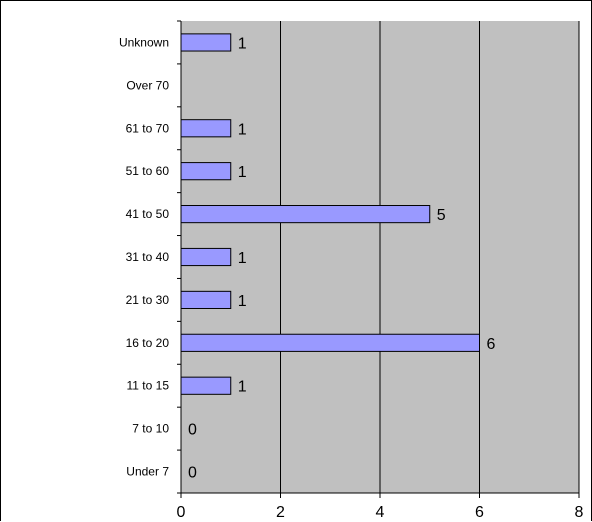  What do you see at coordinates (479, 512) in the screenshot?
I see `x-tick-label: 6` at bounding box center [479, 512].